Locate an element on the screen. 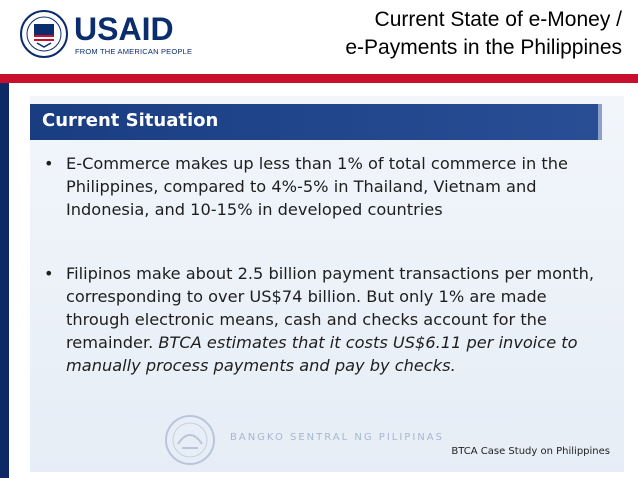 This screenshot has width=638, height=478. bsp-seal-icon is located at coordinates (190, 440).